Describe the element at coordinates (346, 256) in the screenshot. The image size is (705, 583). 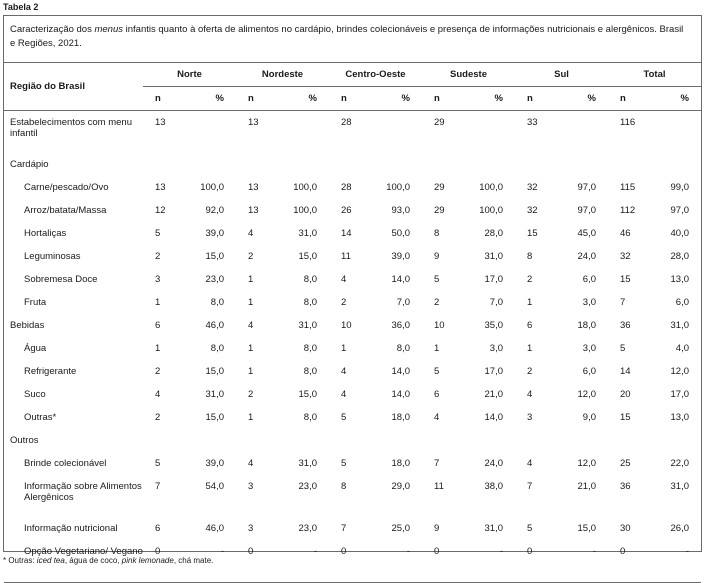
I see `count-cell: 11` at that location.